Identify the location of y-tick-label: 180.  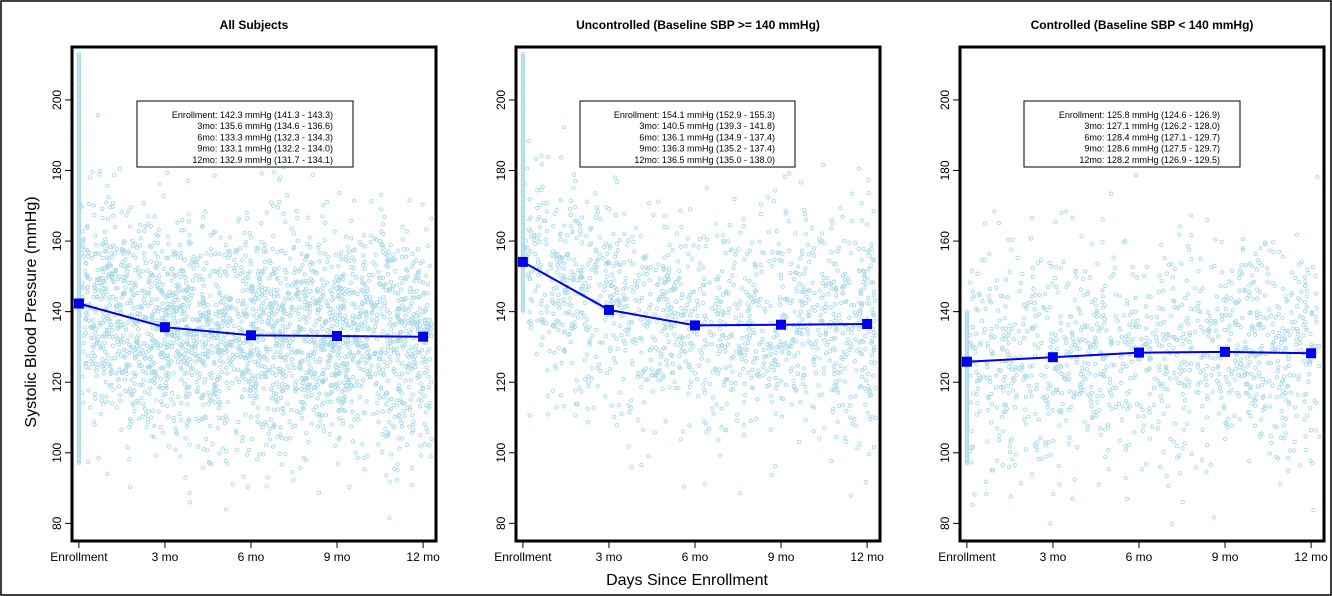
(501, 170).